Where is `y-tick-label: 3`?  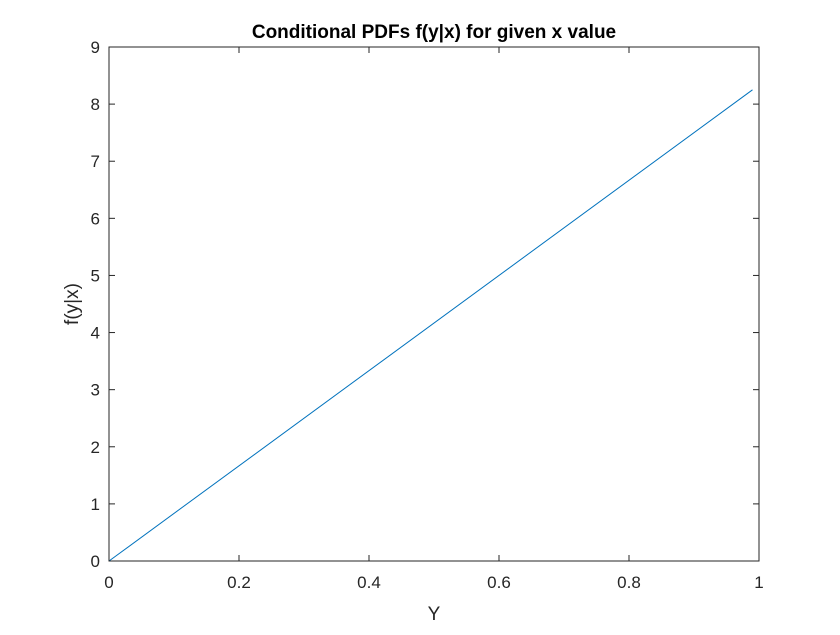
y-tick-label: 3 is located at coordinates (95, 390).